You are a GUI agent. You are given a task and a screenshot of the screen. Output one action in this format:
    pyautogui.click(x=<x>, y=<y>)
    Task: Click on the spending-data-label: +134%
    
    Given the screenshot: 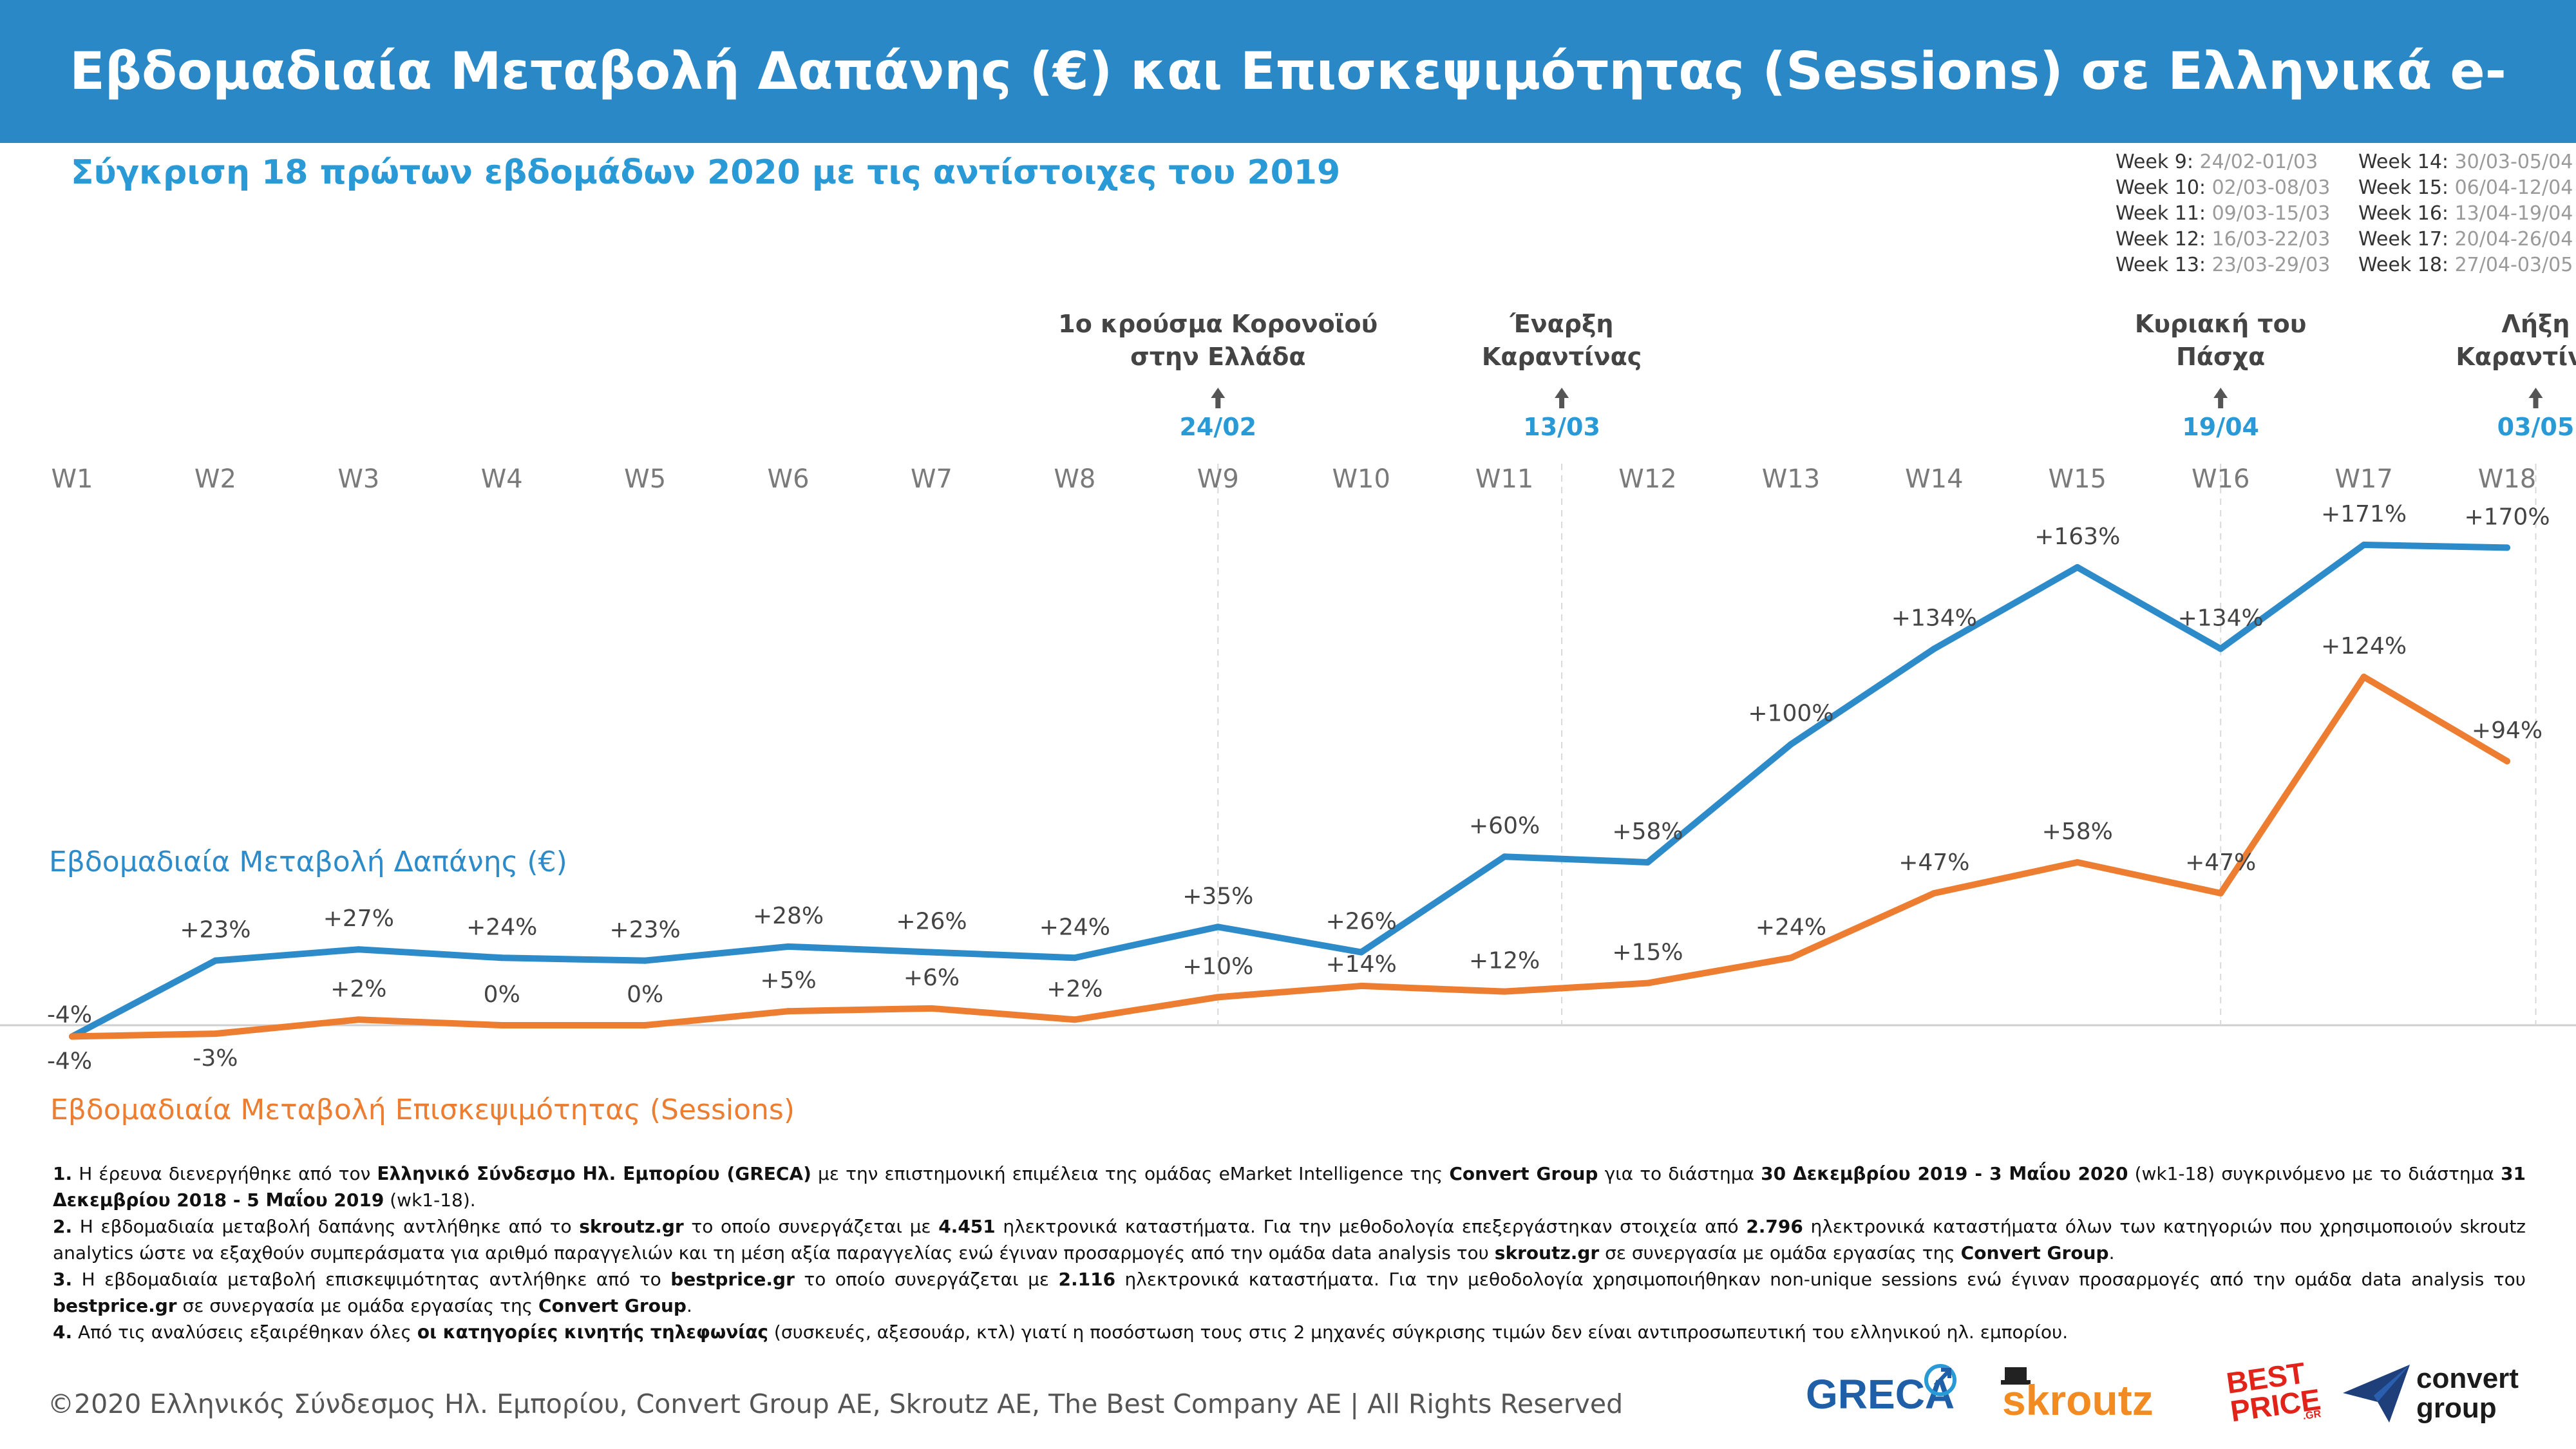 What is the action you would take?
    pyautogui.click(x=1934, y=618)
    